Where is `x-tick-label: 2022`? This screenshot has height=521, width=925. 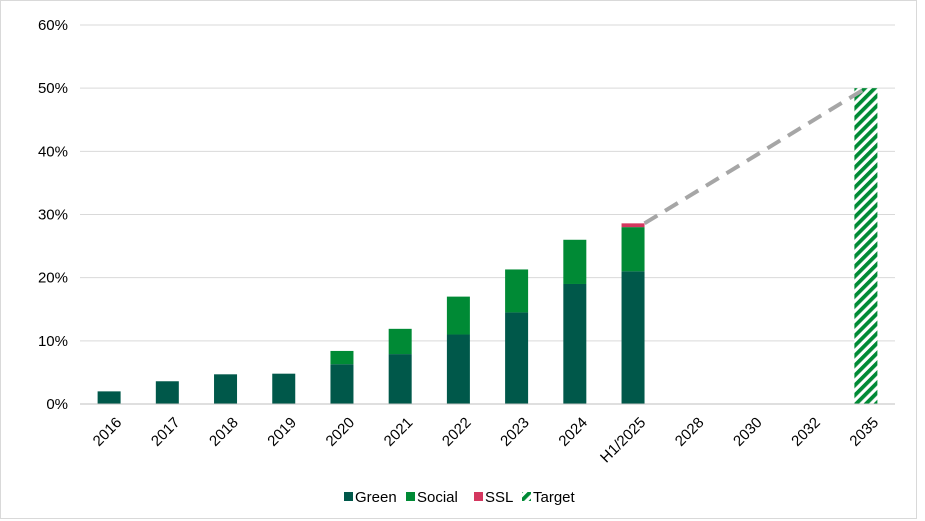
x-tick-label: 2022 is located at coordinates (457, 432).